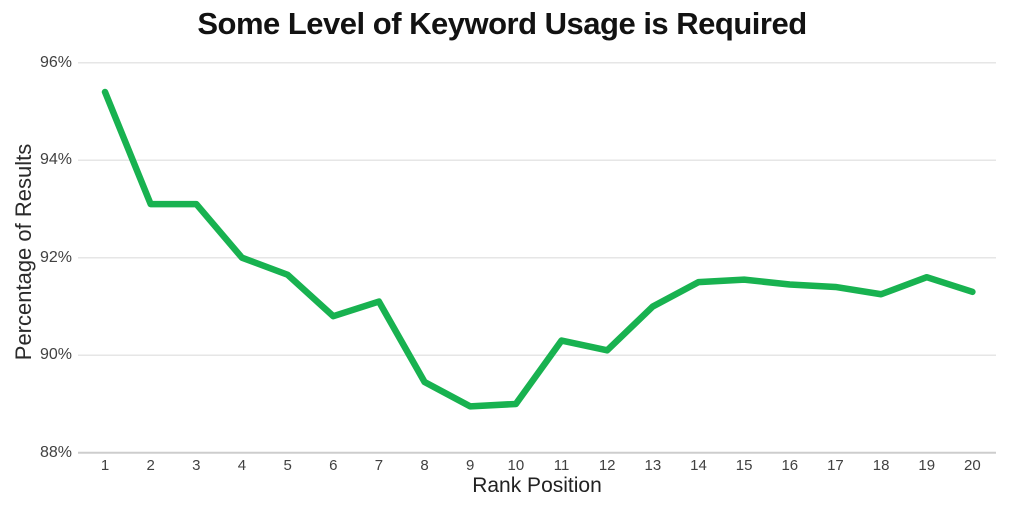 This screenshot has height=517, width=1024. What do you see at coordinates (470, 465) in the screenshot?
I see `x-tick-label: 9` at bounding box center [470, 465].